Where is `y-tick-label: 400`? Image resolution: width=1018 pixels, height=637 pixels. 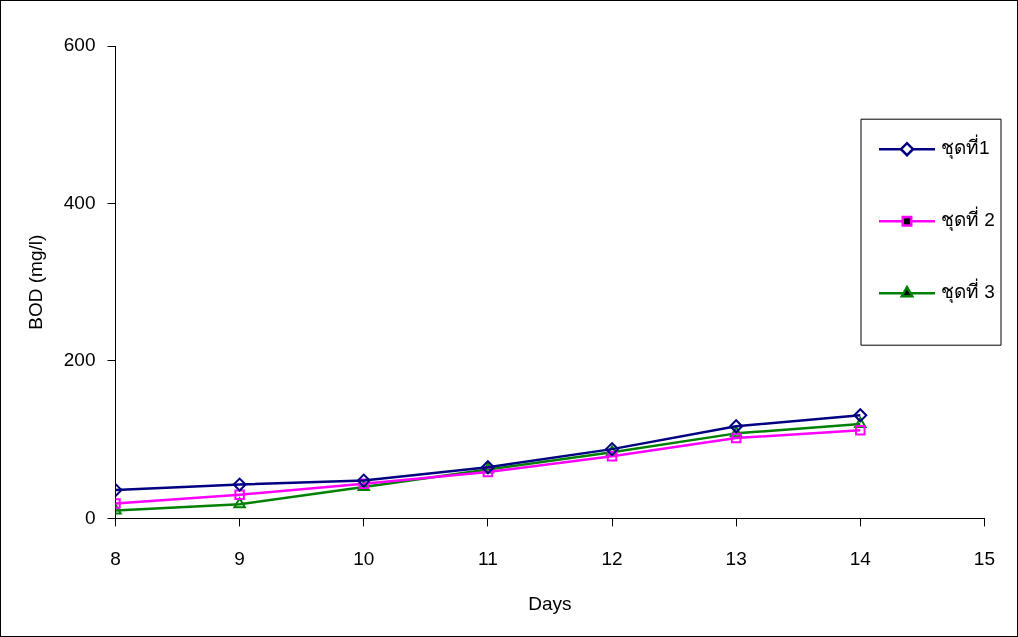 y-tick-label: 400 is located at coordinates (79, 202).